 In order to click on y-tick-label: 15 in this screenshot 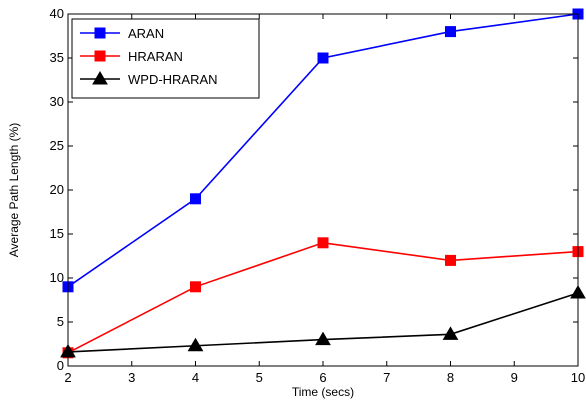, I will do `click(57, 233)`.